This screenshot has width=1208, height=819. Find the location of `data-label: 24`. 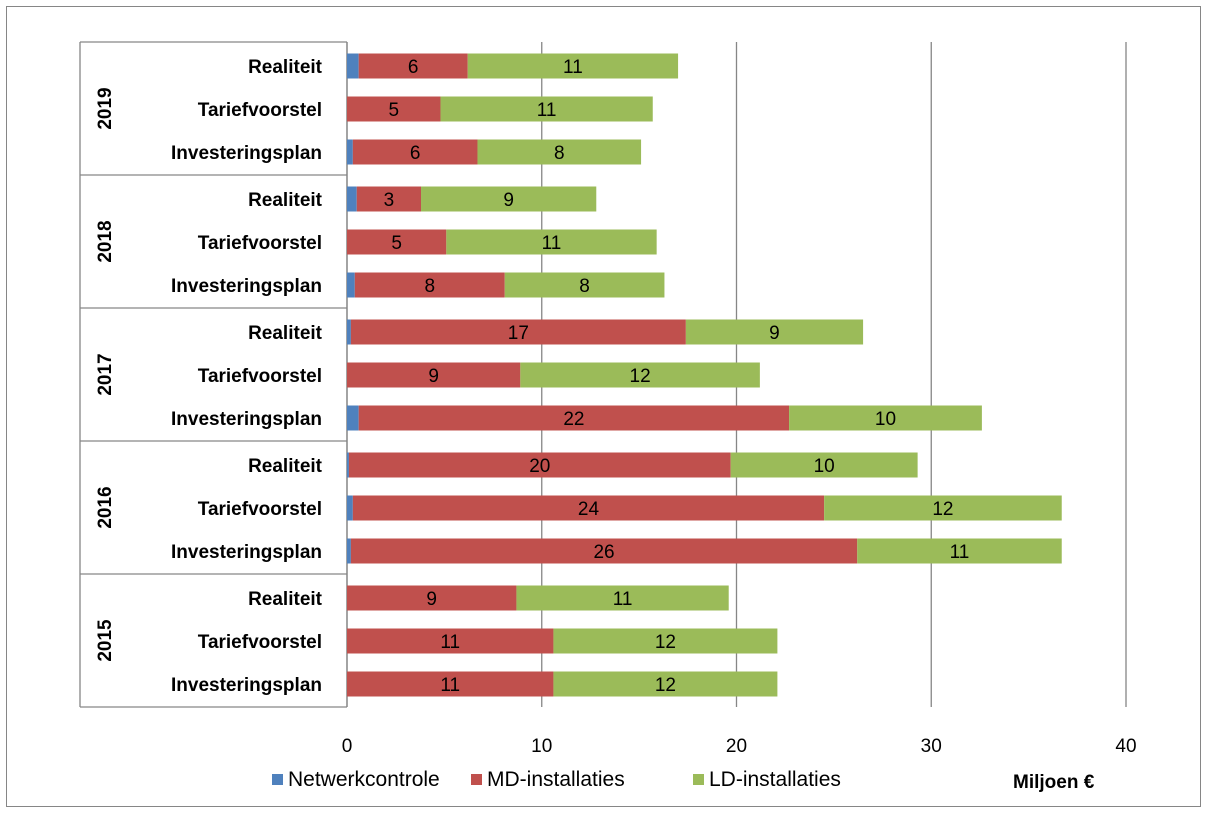

data-label: 24 is located at coordinates (589, 509).